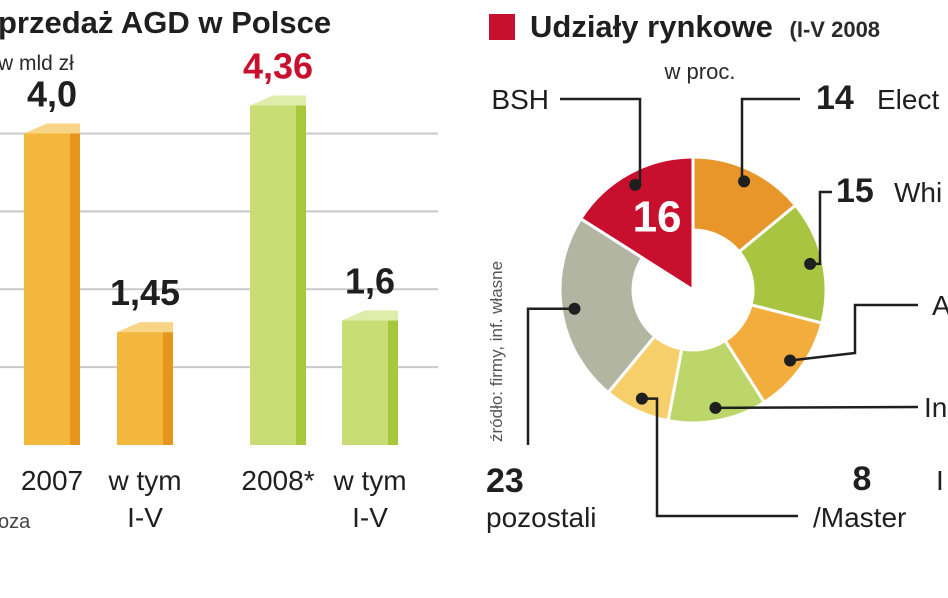 The height and width of the screenshot is (598, 948). What do you see at coordinates (145, 292) in the screenshot?
I see `bar-value-label: 1,45` at bounding box center [145, 292].